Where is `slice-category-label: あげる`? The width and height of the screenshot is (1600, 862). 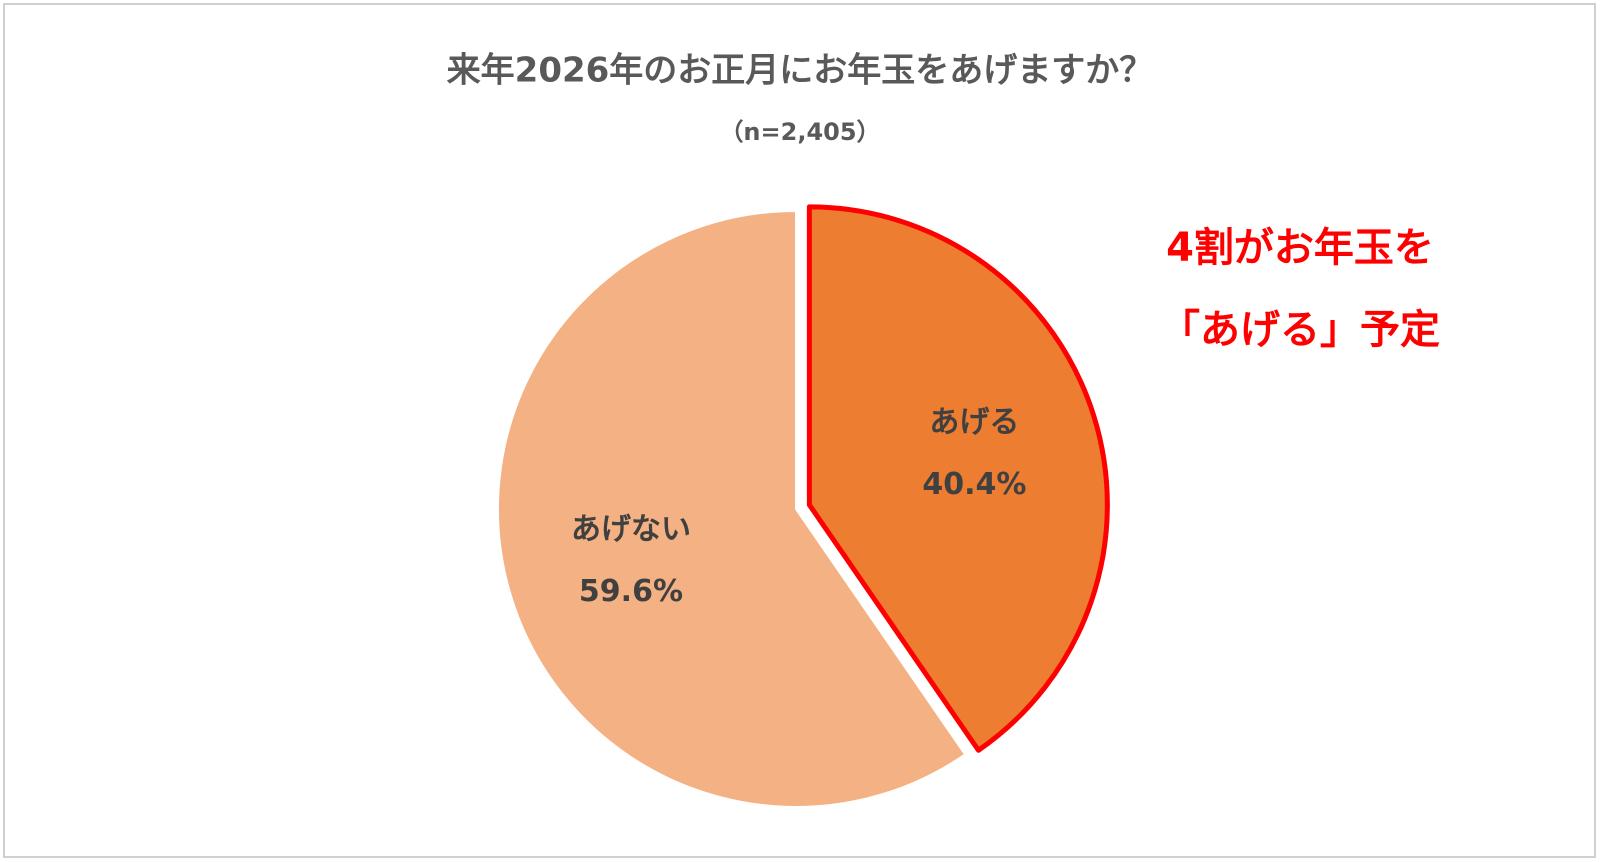 slice-category-label: あげる is located at coordinates (974, 422).